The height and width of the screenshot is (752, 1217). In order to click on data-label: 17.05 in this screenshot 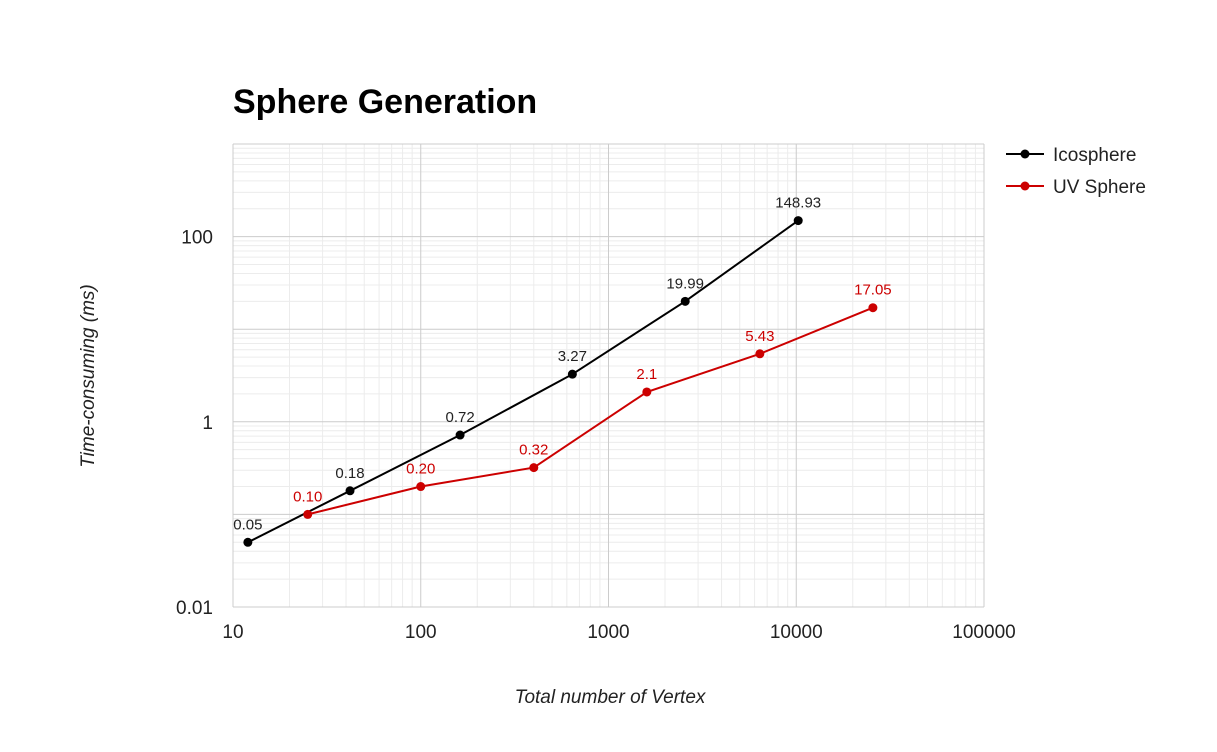, I will do `click(873, 290)`.